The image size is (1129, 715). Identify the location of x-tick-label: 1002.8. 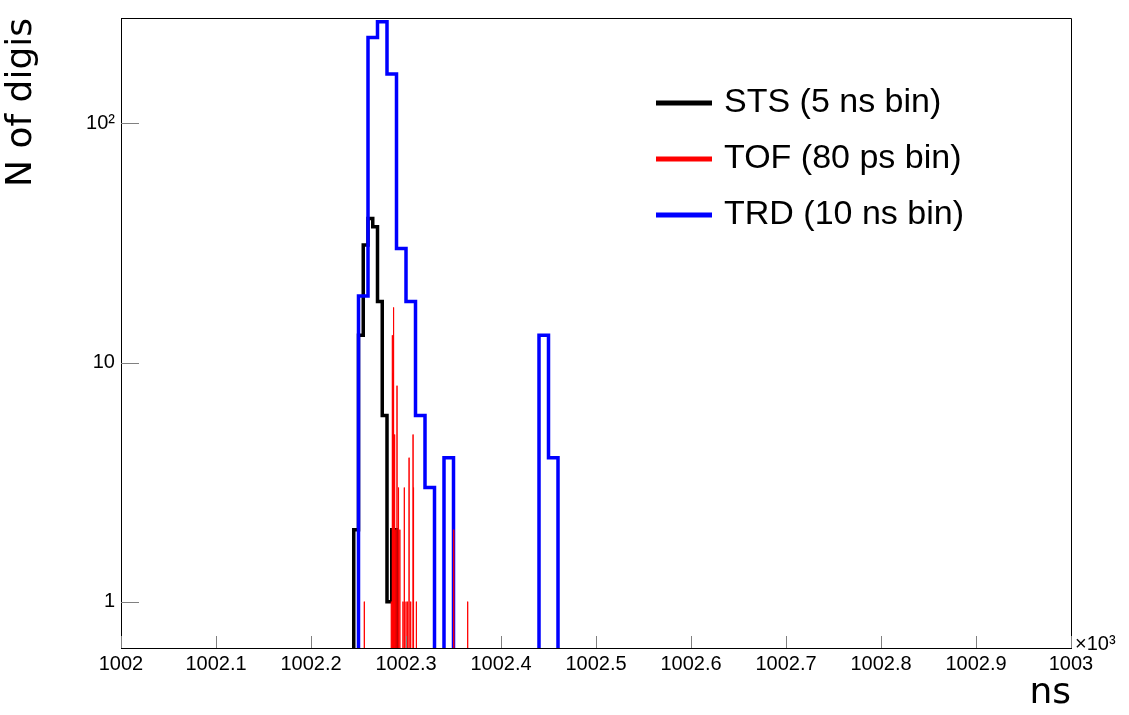
(881, 662).